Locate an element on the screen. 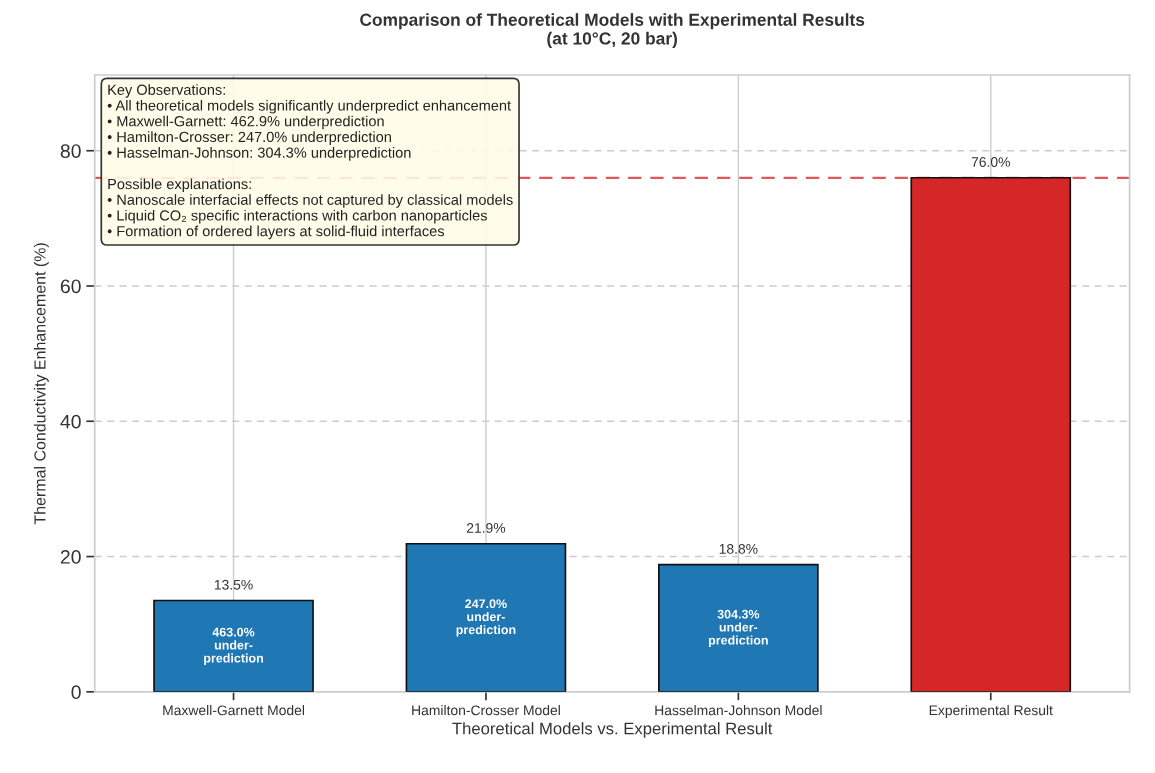 The width and height of the screenshot is (1155, 773). x-tick-label: Hasselman-Johnson Model is located at coordinates (738, 710).